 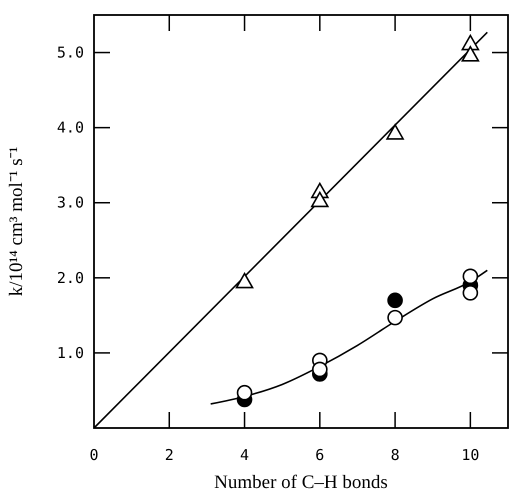 What do you see at coordinates (70, 127) in the screenshot?
I see `y-tick-label: 4.0` at bounding box center [70, 127].